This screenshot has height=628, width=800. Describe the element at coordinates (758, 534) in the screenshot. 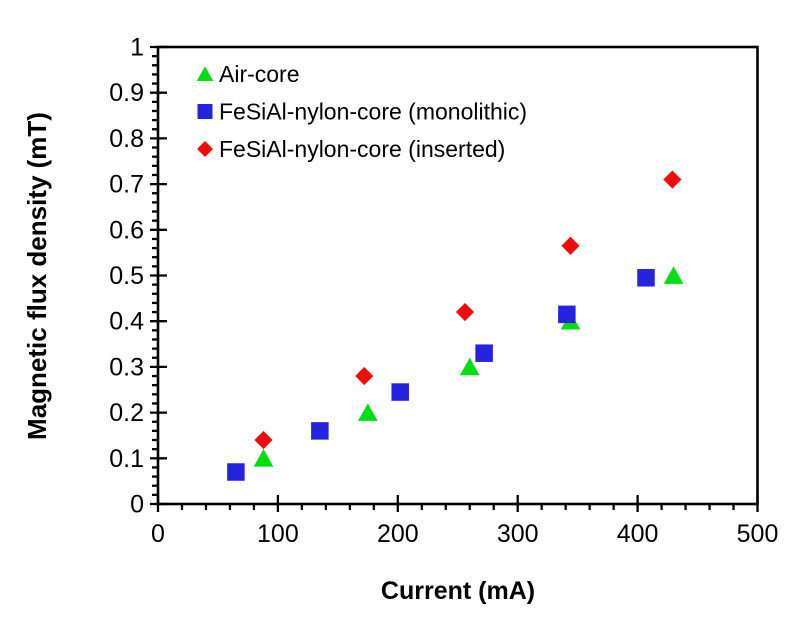

I see `x-tick-label: 500` at that location.